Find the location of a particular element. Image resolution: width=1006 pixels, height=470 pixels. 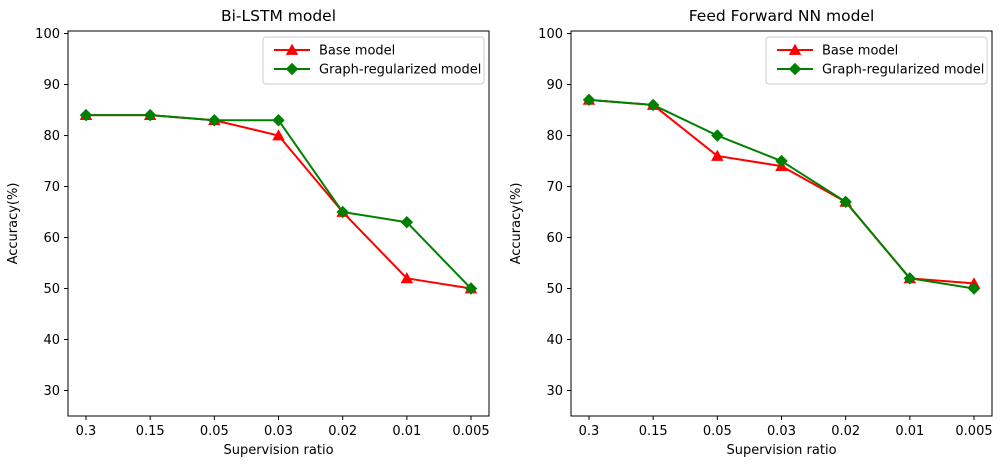

series-line-triangle is located at coordinates (279, 202).